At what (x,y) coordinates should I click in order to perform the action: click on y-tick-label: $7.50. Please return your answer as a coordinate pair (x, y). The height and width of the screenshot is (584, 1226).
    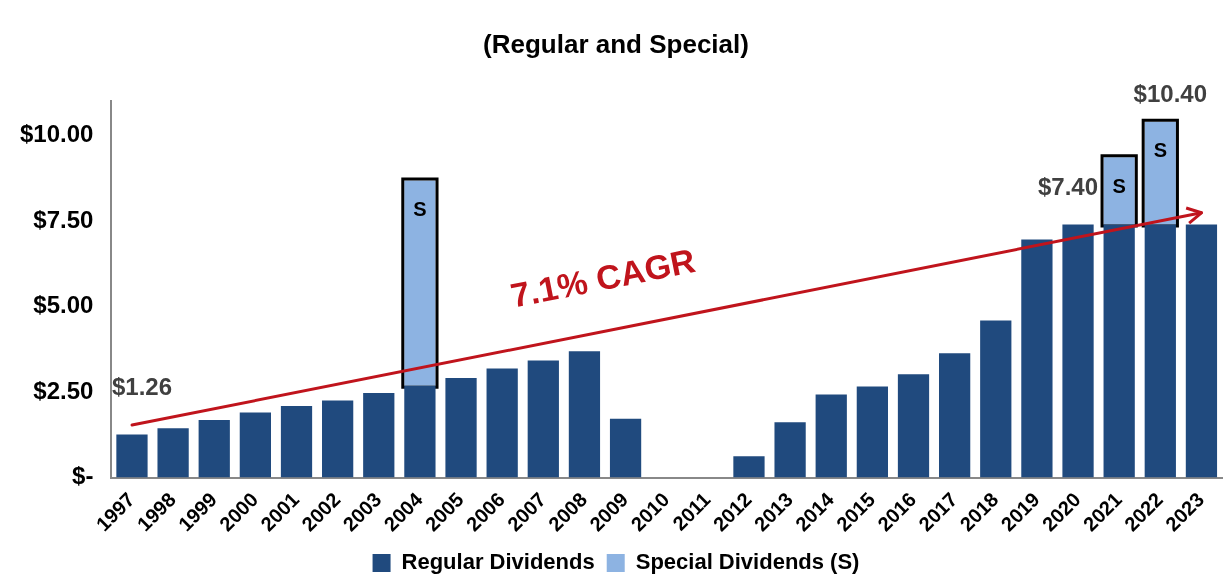
    Looking at the image, I should click on (63, 219).